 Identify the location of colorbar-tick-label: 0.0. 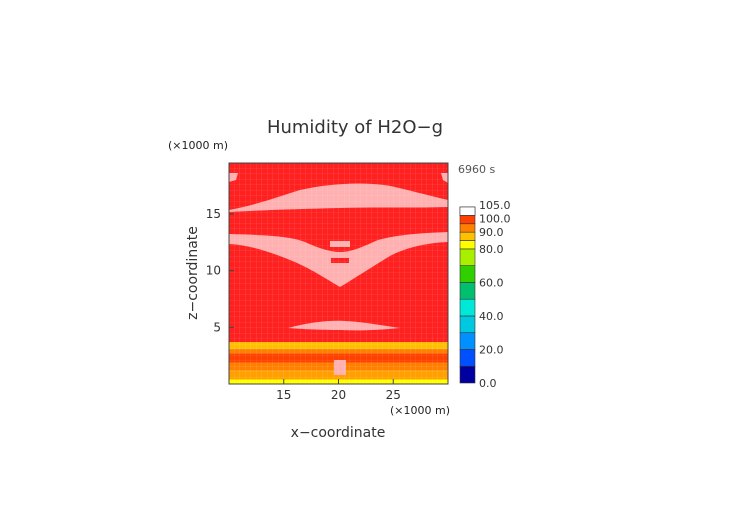
(488, 383).